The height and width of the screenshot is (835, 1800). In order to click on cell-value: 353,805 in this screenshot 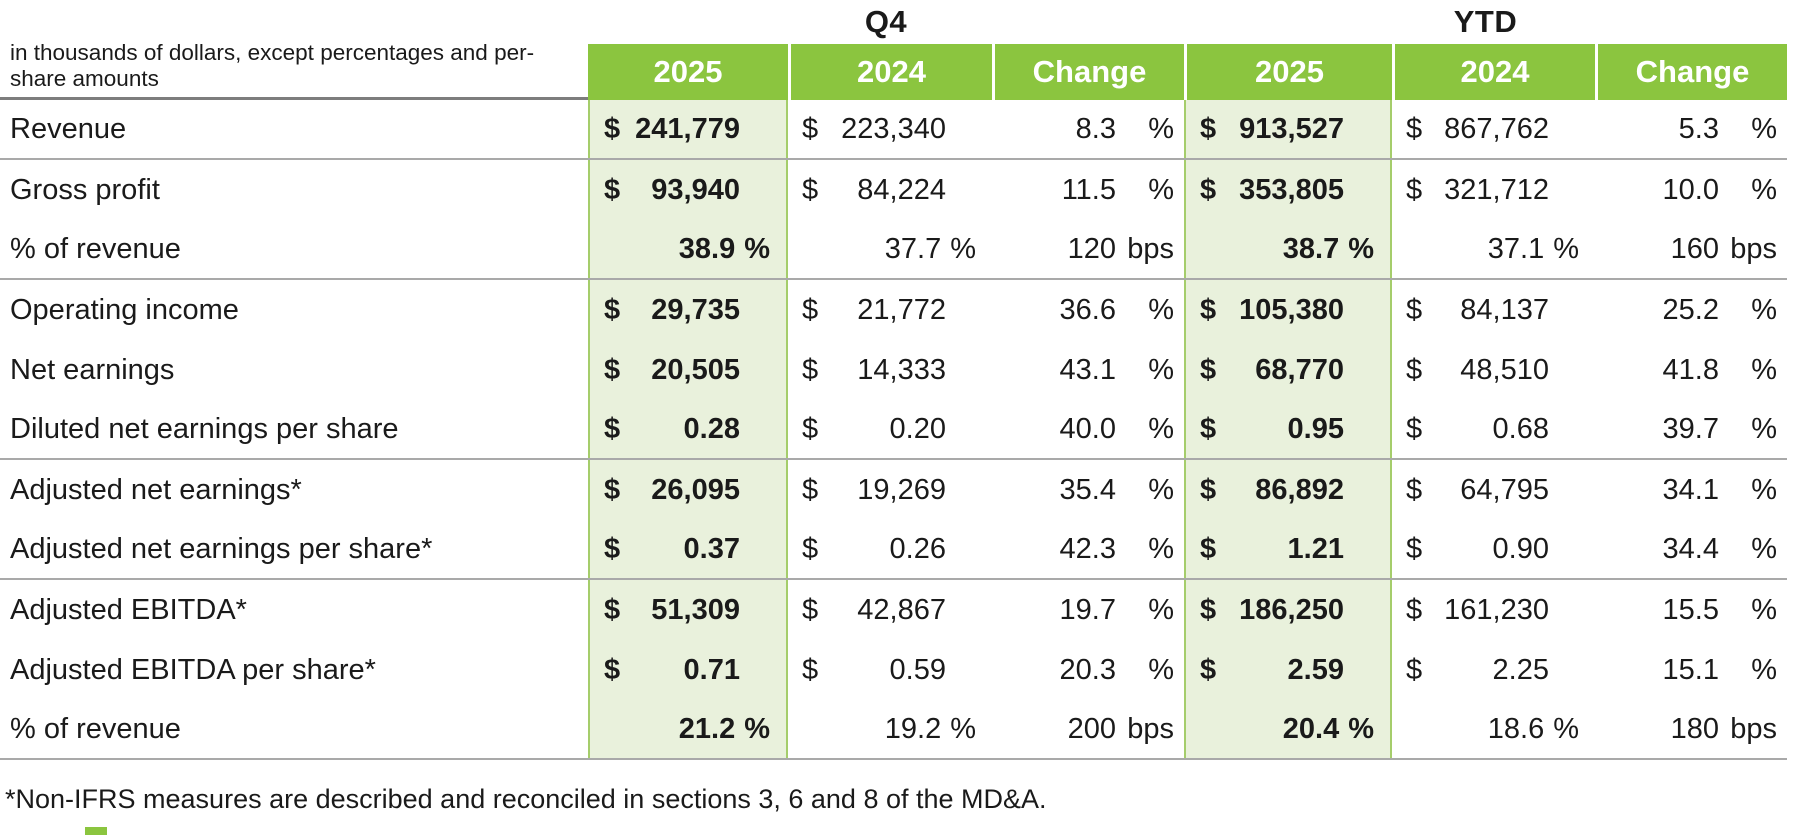, I will do `click(1291, 189)`.